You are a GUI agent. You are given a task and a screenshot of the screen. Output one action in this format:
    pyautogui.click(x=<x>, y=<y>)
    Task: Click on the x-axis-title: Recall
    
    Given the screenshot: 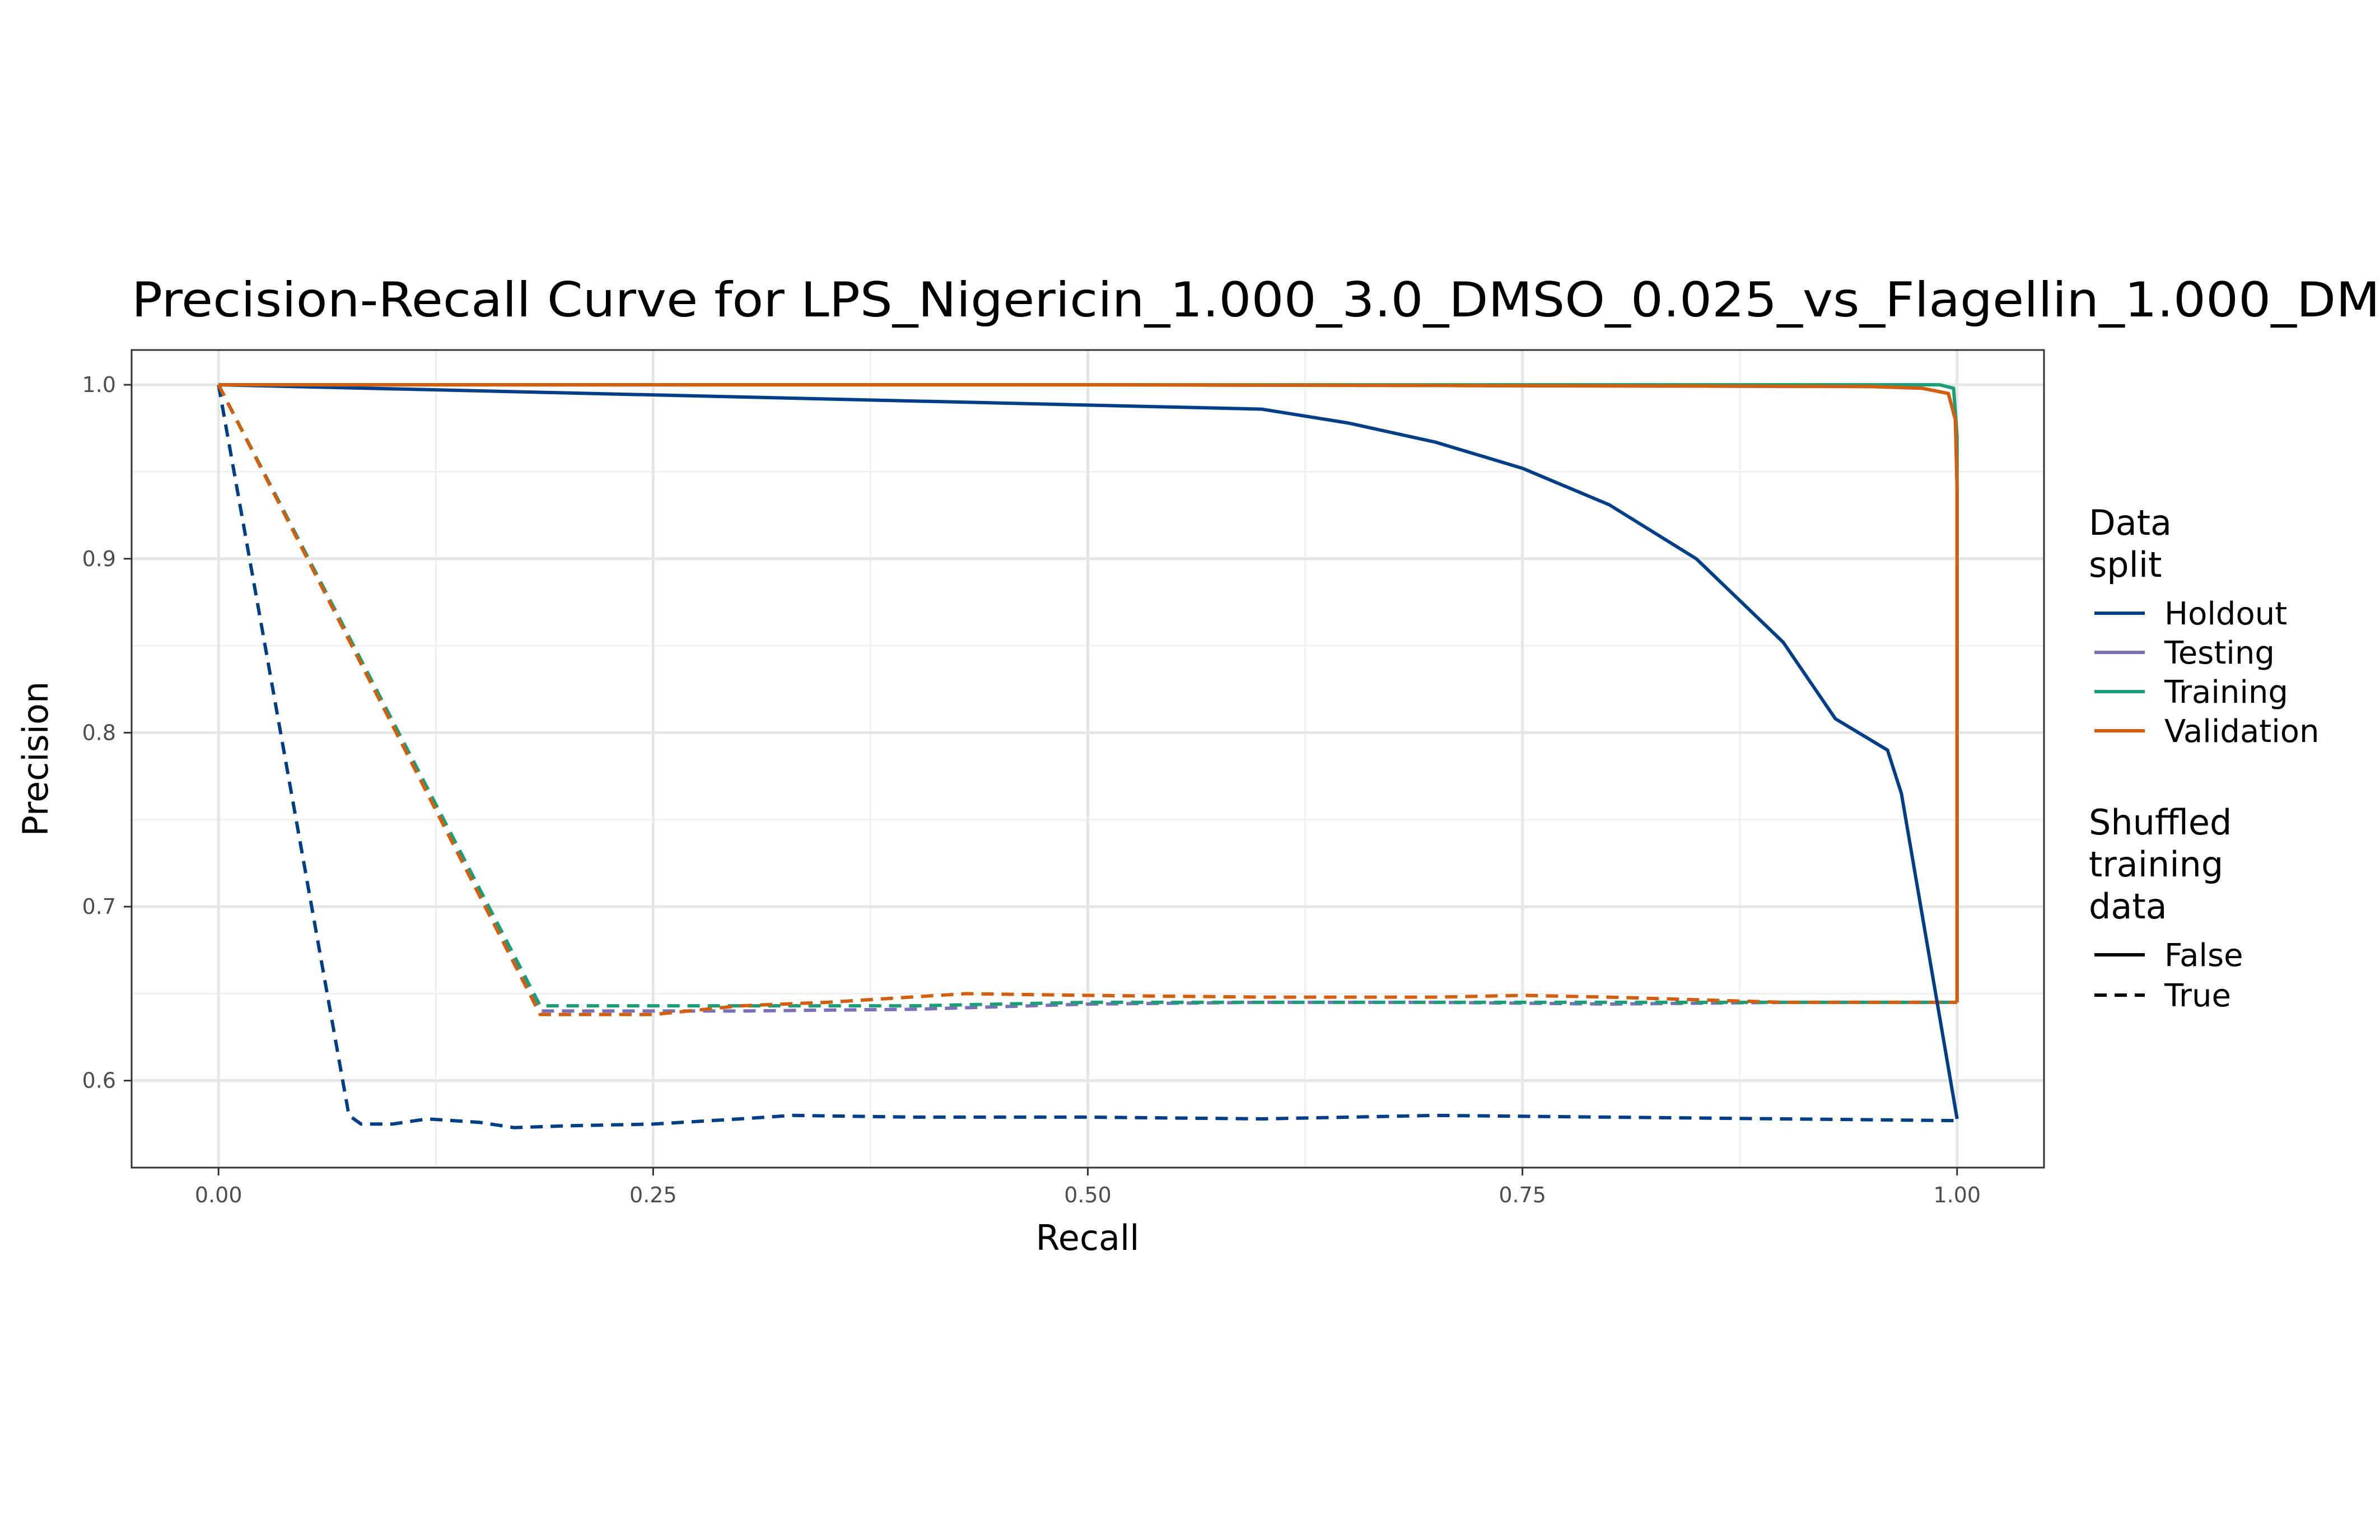 What is the action you would take?
    pyautogui.click(x=1088, y=1238)
    